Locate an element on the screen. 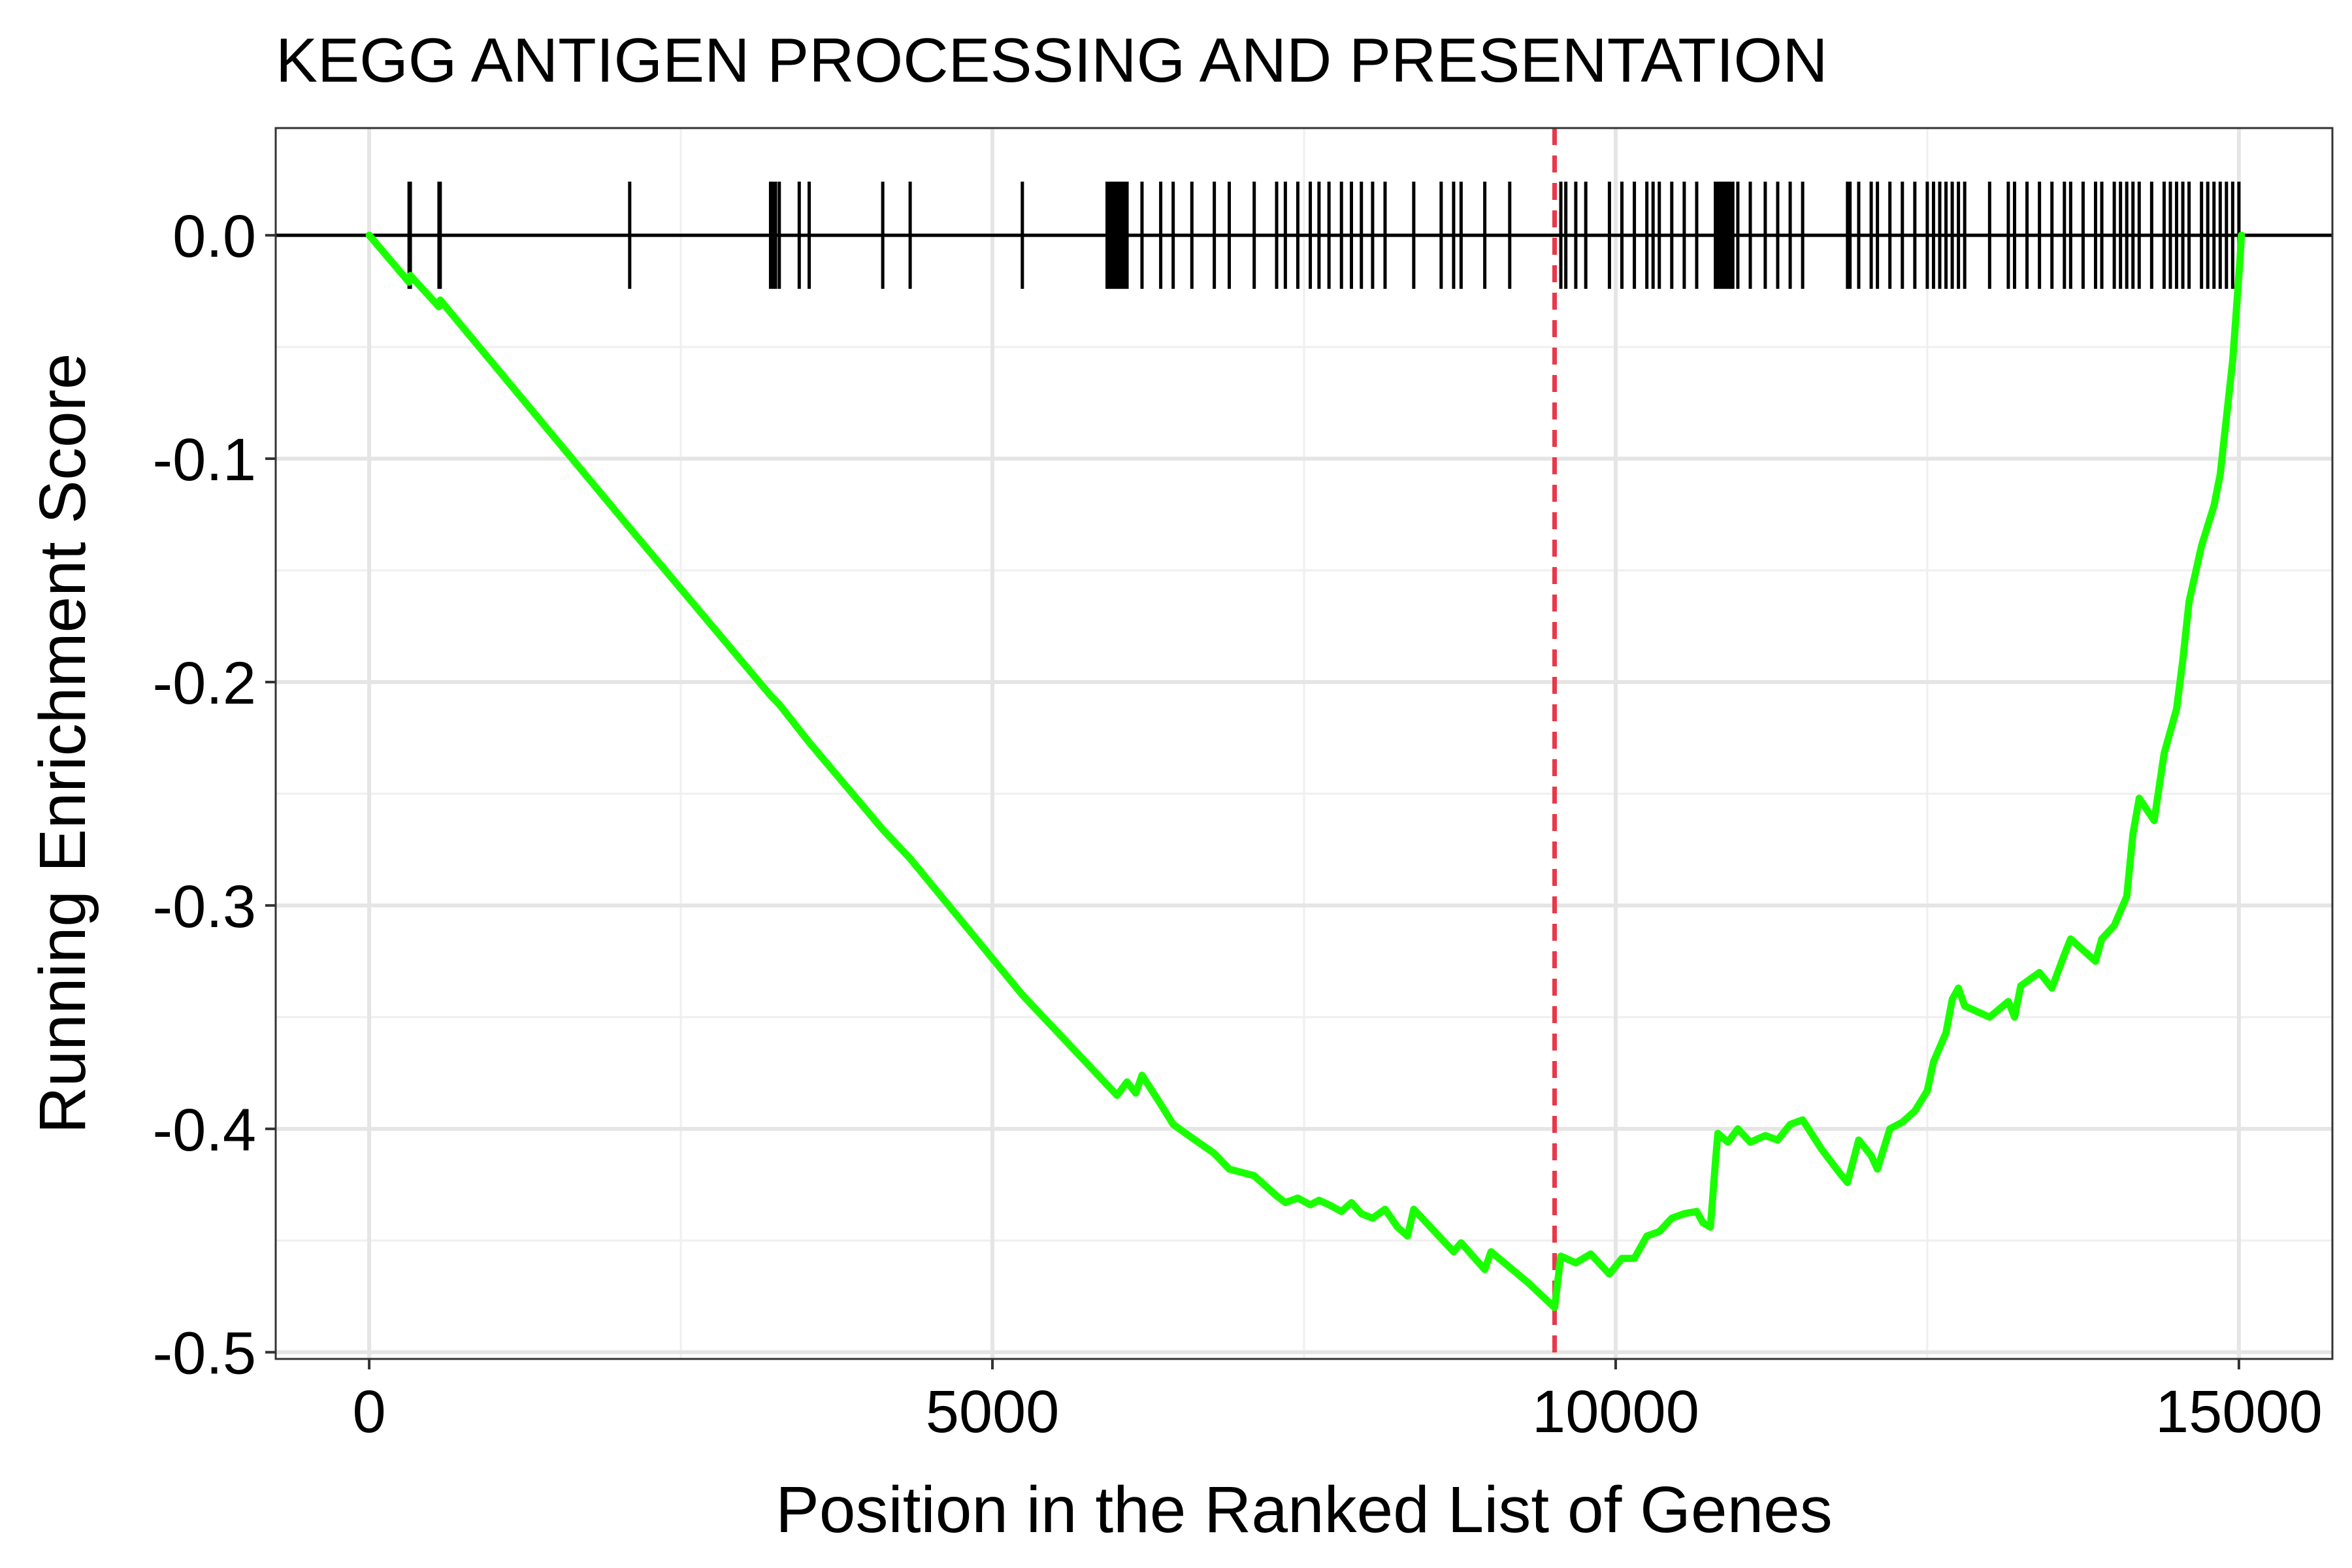 The width and height of the screenshot is (2352, 1568). x-tick-label: 5000 is located at coordinates (993, 1412).